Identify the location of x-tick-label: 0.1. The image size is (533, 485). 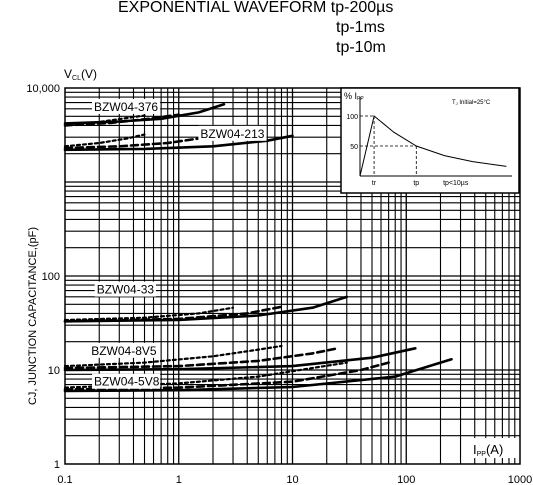
(64, 479).